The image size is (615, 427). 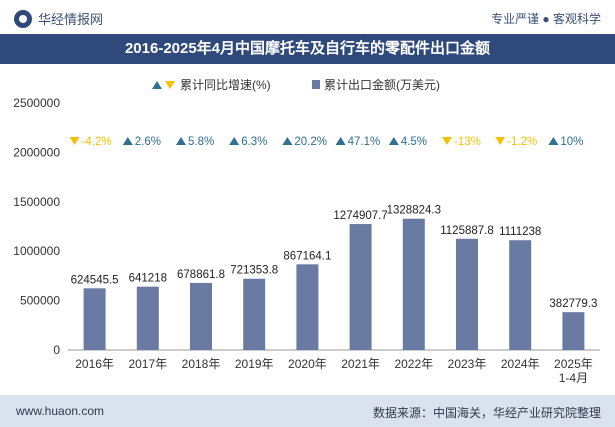 I want to click on bar-value-label: 867164.1, so click(x=307, y=256).